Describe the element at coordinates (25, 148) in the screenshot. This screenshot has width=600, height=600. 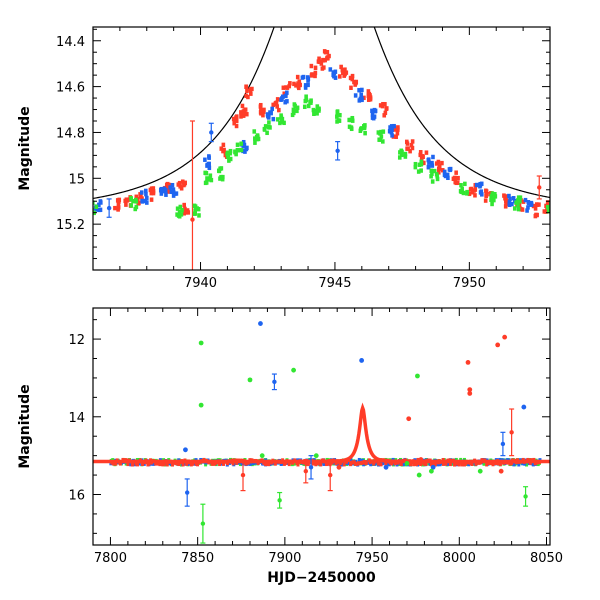
I see `top-y-axis-label: Magnitude` at that location.